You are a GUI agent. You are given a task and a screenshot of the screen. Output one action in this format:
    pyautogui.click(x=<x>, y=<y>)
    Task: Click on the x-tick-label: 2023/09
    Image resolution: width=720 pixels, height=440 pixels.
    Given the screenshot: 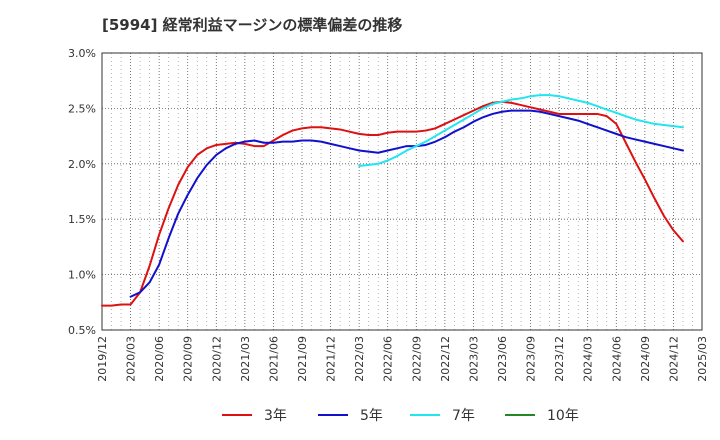 What is the action you would take?
    pyautogui.click(x=531, y=359)
    